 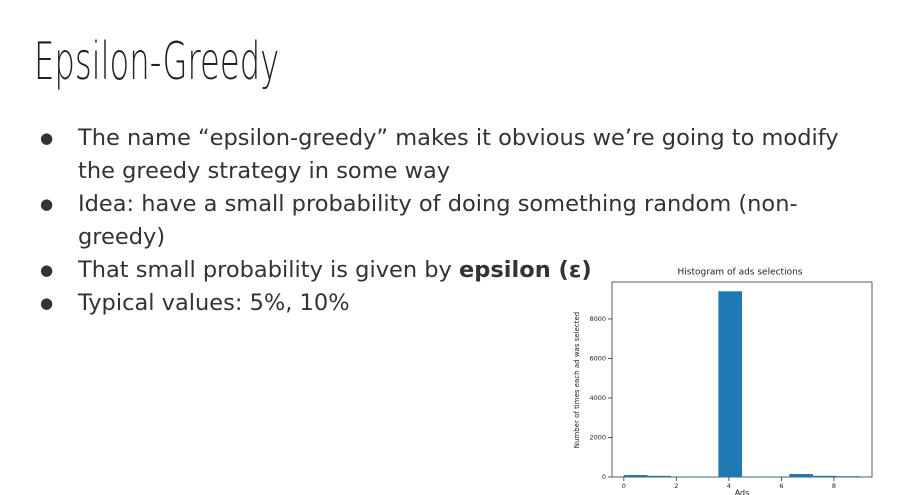 What do you see at coordinates (604, 477) in the screenshot?
I see `y-tick-label: 0` at bounding box center [604, 477].